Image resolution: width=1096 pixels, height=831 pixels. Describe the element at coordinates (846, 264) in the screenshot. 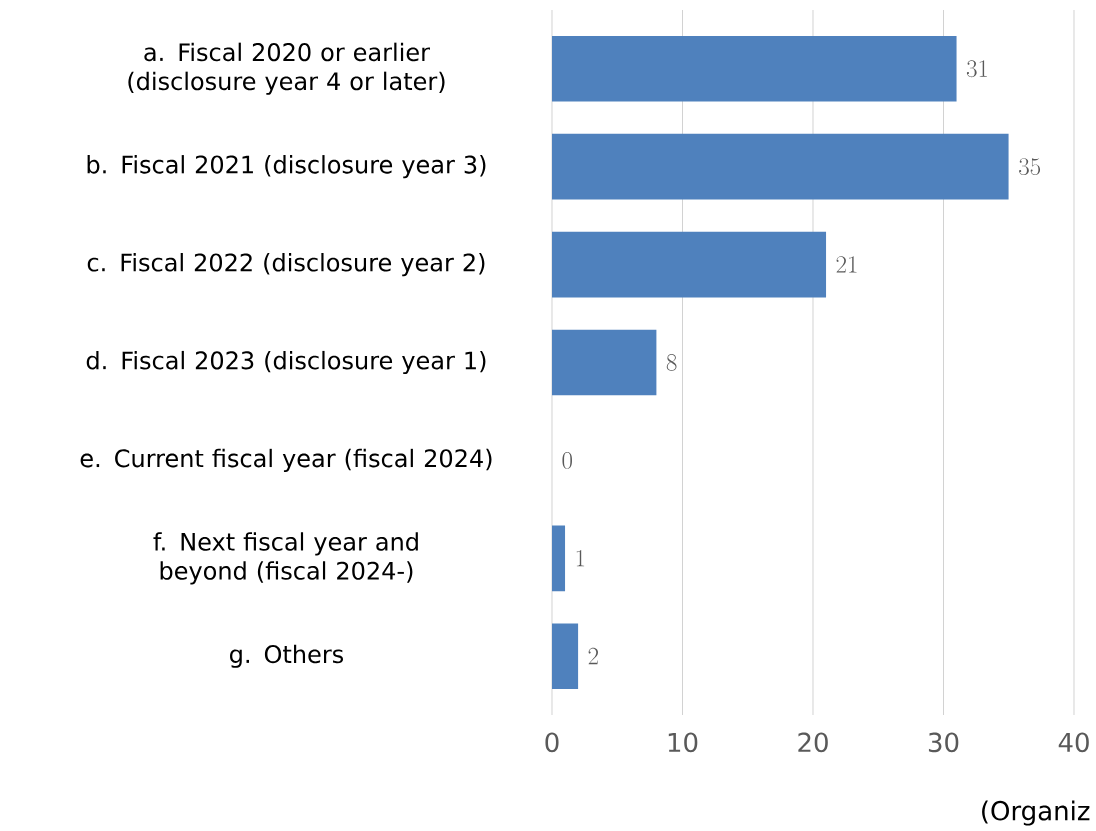

I see `data-label: 21` at that location.